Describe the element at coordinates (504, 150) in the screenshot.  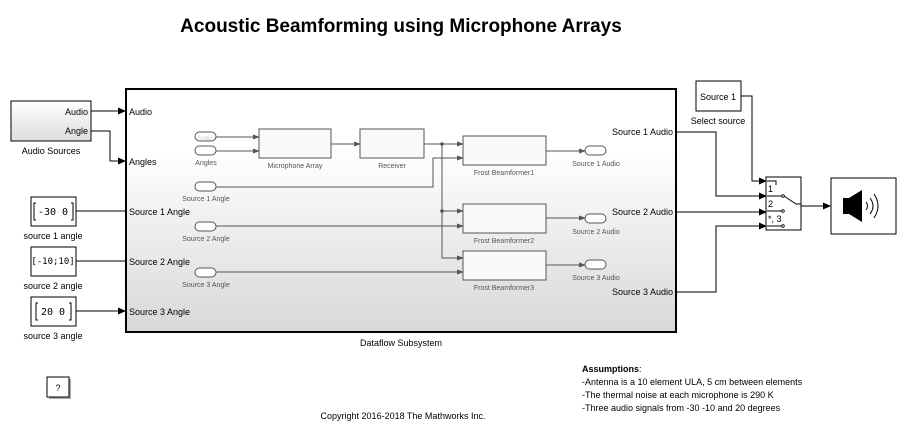
I see `frost-beamformer1-block` at that location.